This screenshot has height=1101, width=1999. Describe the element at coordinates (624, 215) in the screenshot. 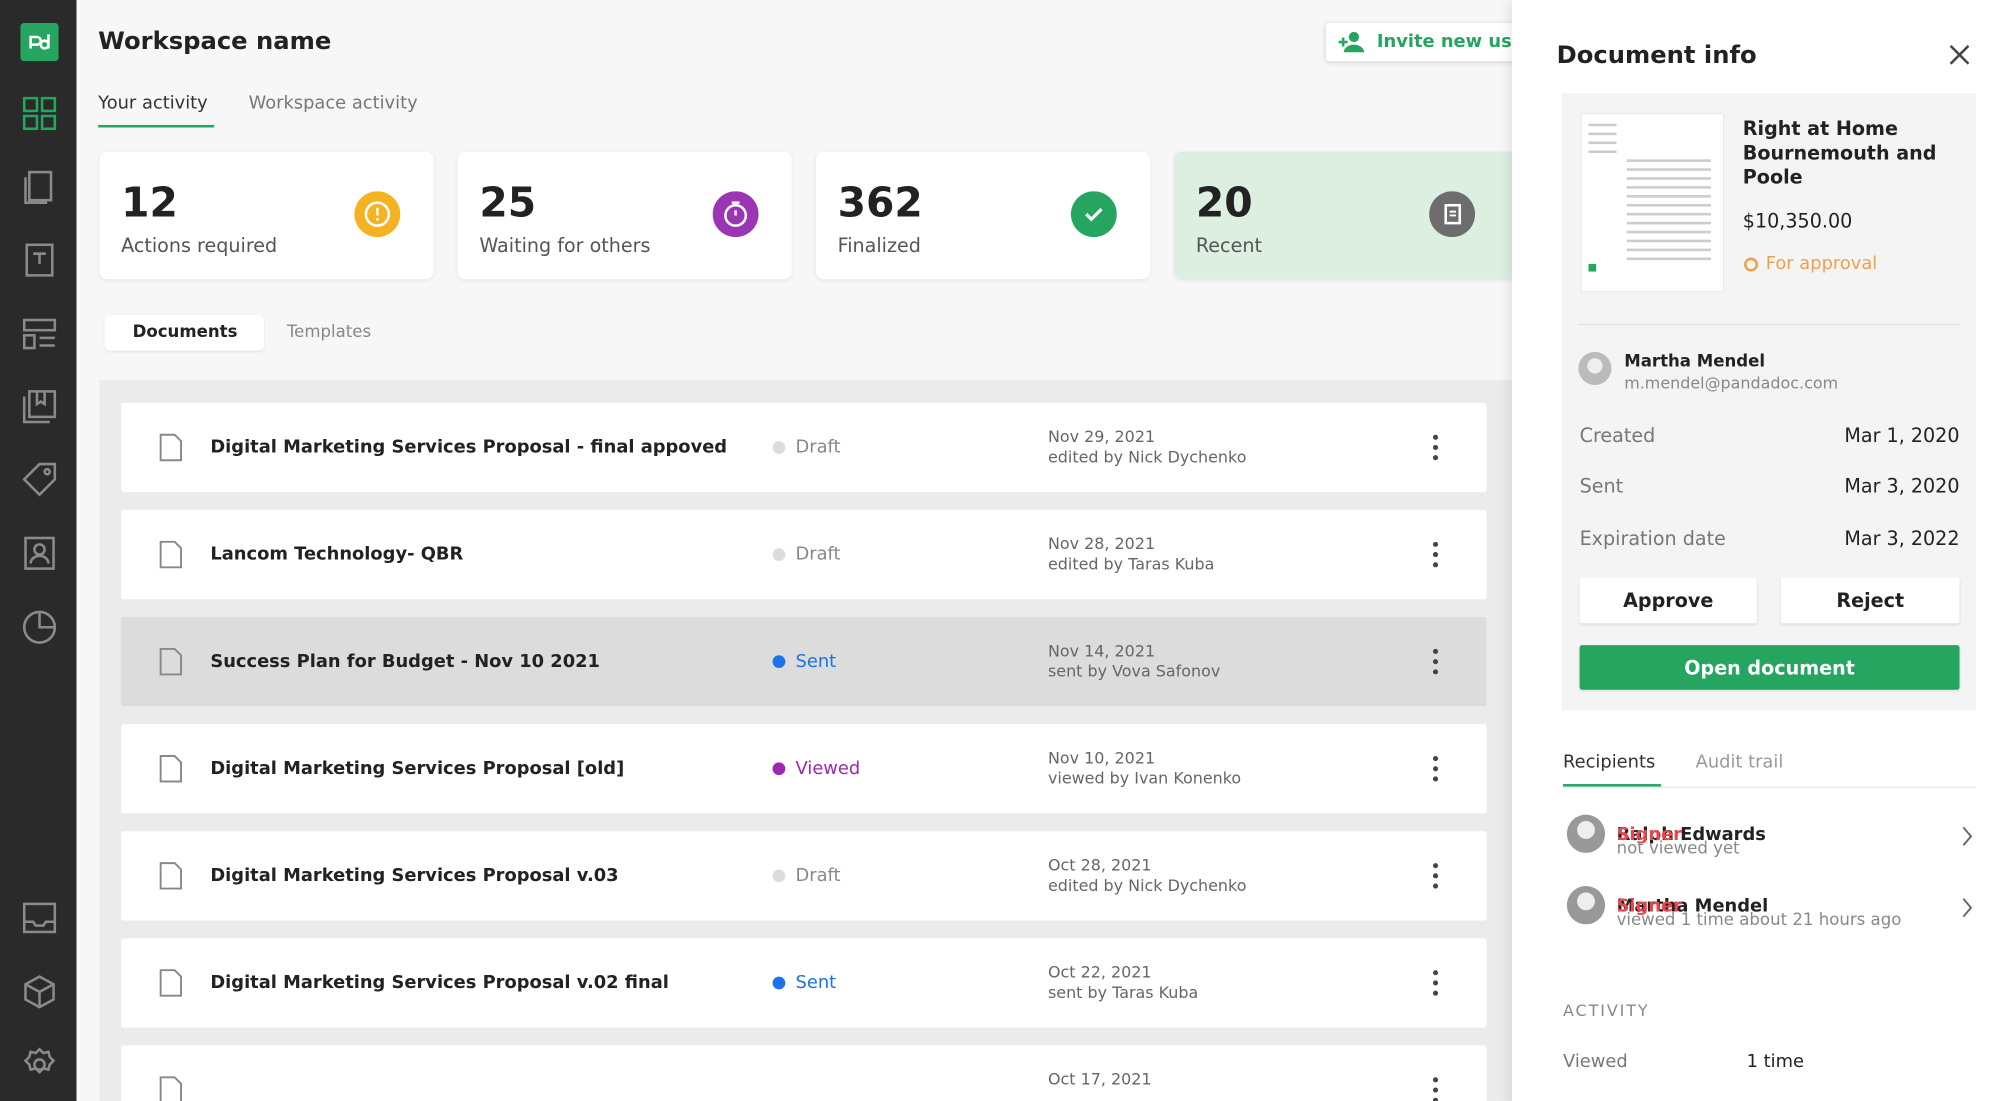

I see `stat-card: 25 Waiting for others` at that location.